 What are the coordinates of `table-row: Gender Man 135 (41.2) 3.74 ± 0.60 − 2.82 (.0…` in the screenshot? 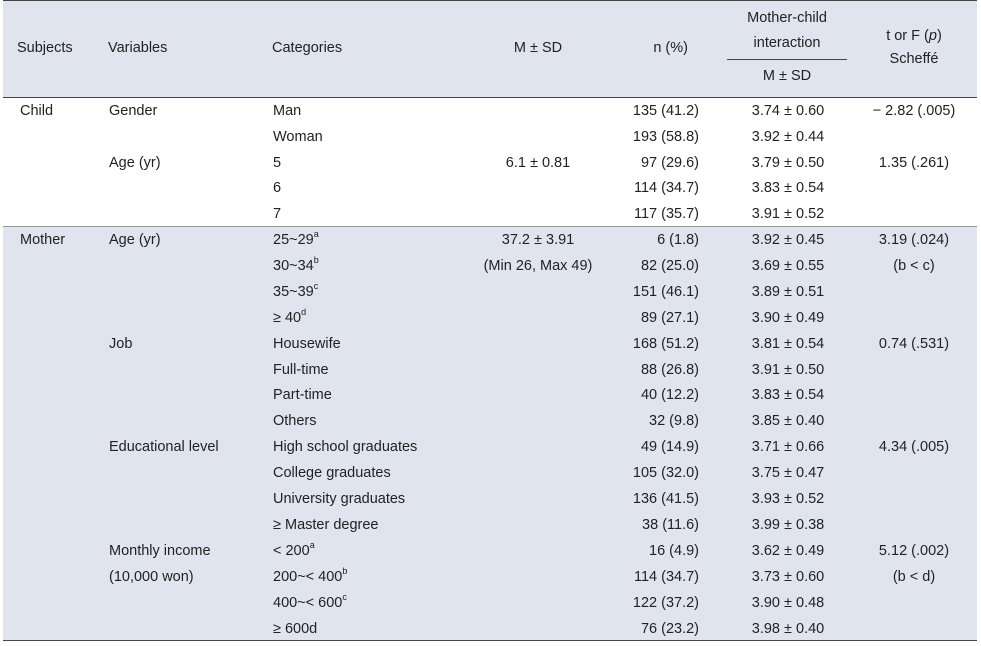 It's located at (490, 111).